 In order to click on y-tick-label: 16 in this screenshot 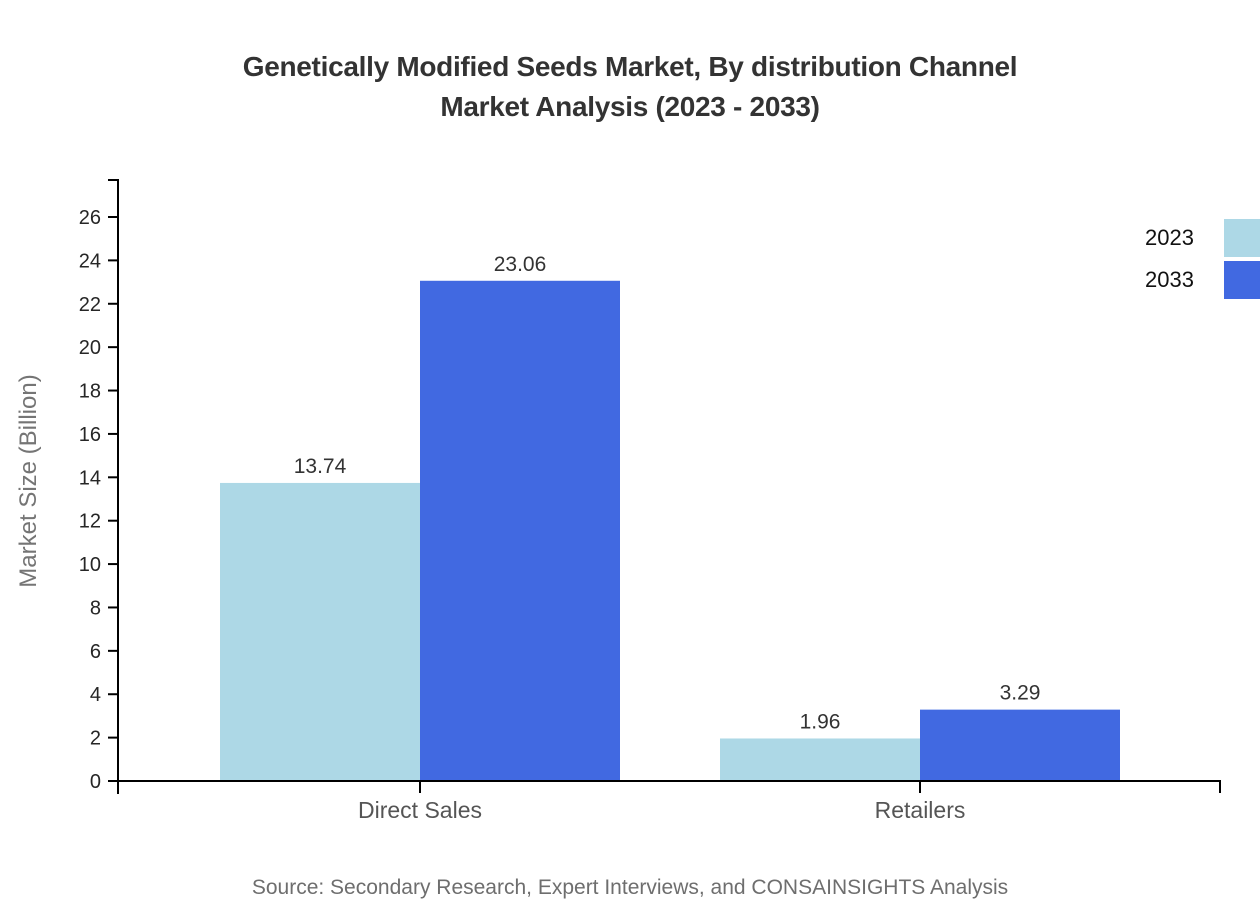, I will do `click(90, 435)`.